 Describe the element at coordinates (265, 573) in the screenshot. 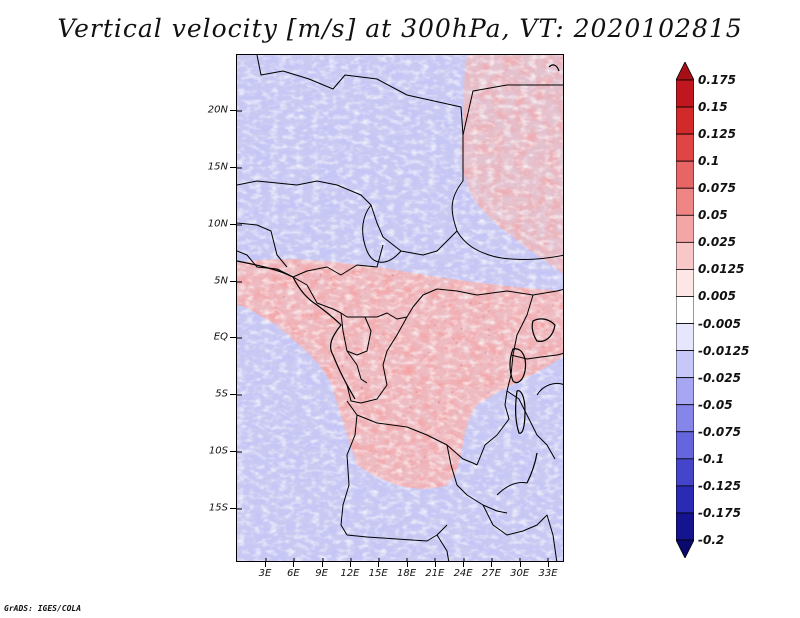

I see `lon-label: 3E` at that location.